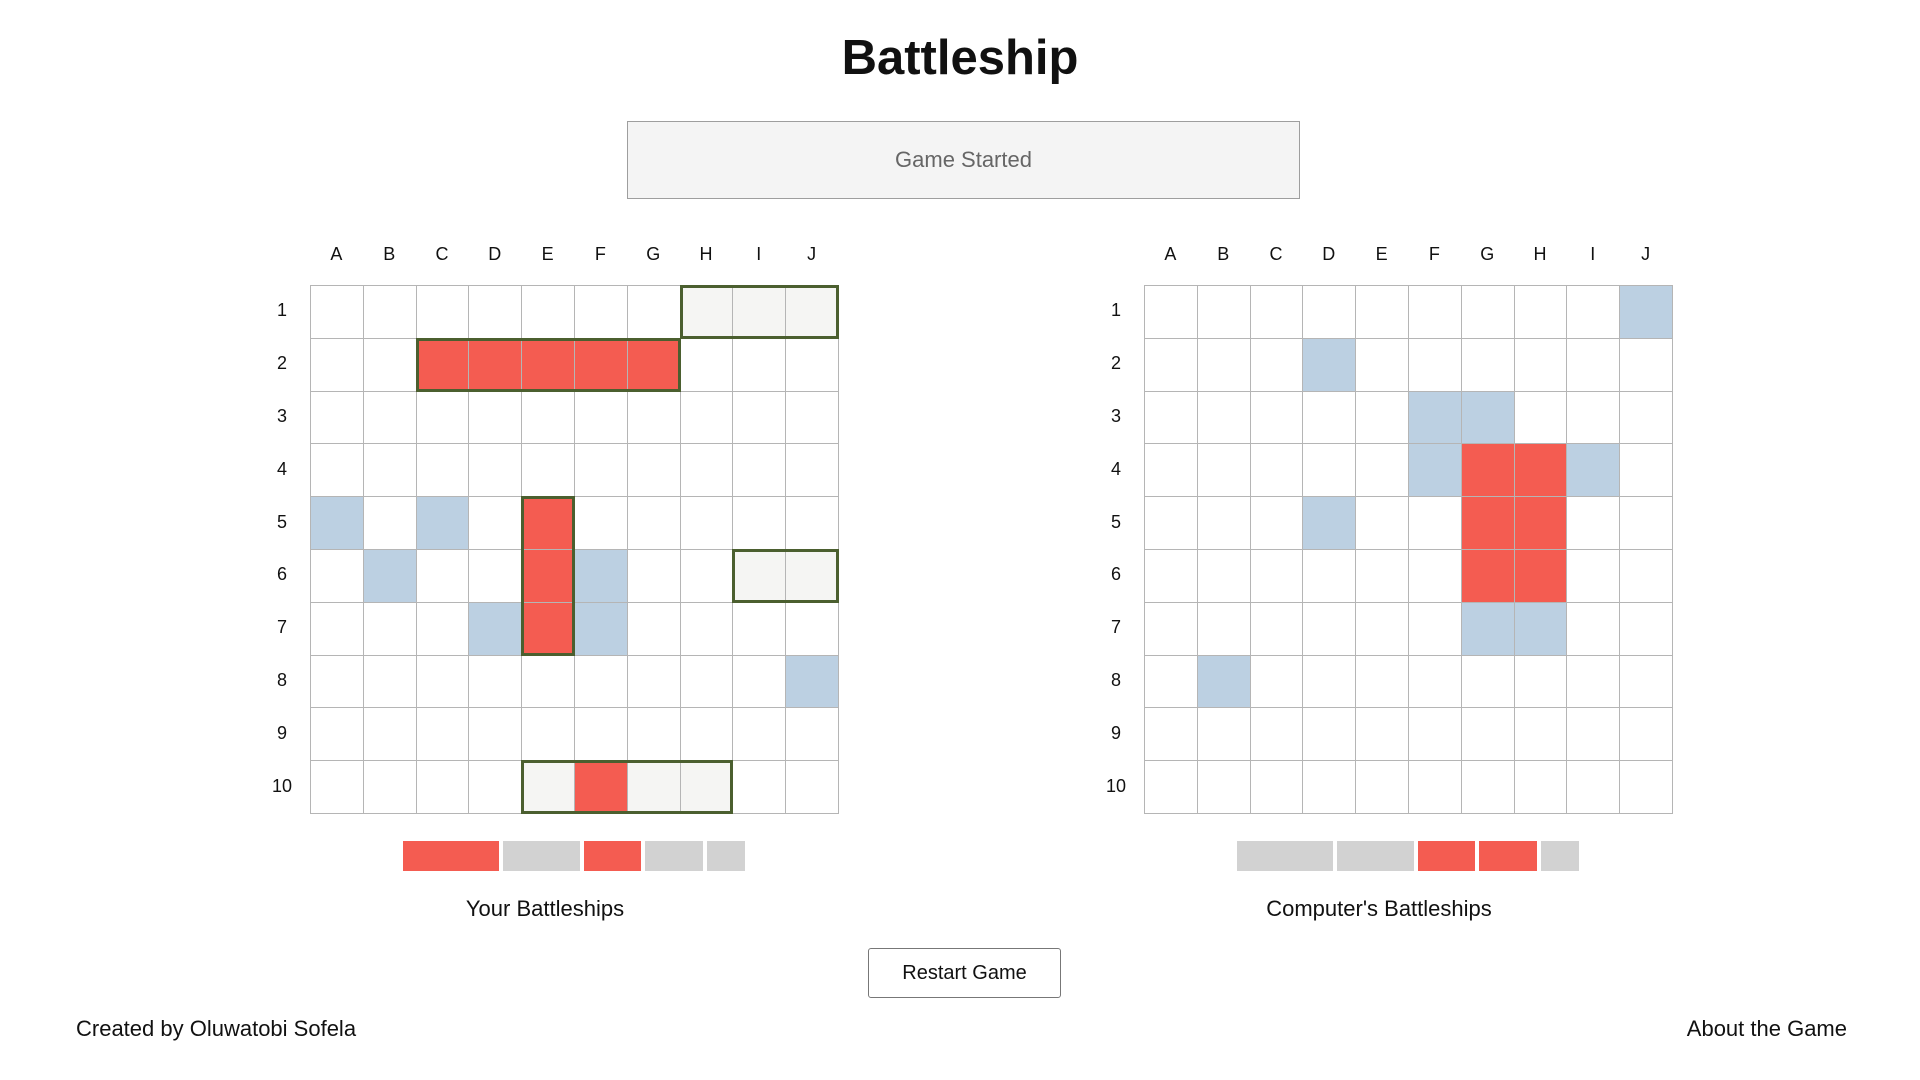  What do you see at coordinates (1645, 734) in the screenshot?
I see `computer-cell-J9` at bounding box center [1645, 734].